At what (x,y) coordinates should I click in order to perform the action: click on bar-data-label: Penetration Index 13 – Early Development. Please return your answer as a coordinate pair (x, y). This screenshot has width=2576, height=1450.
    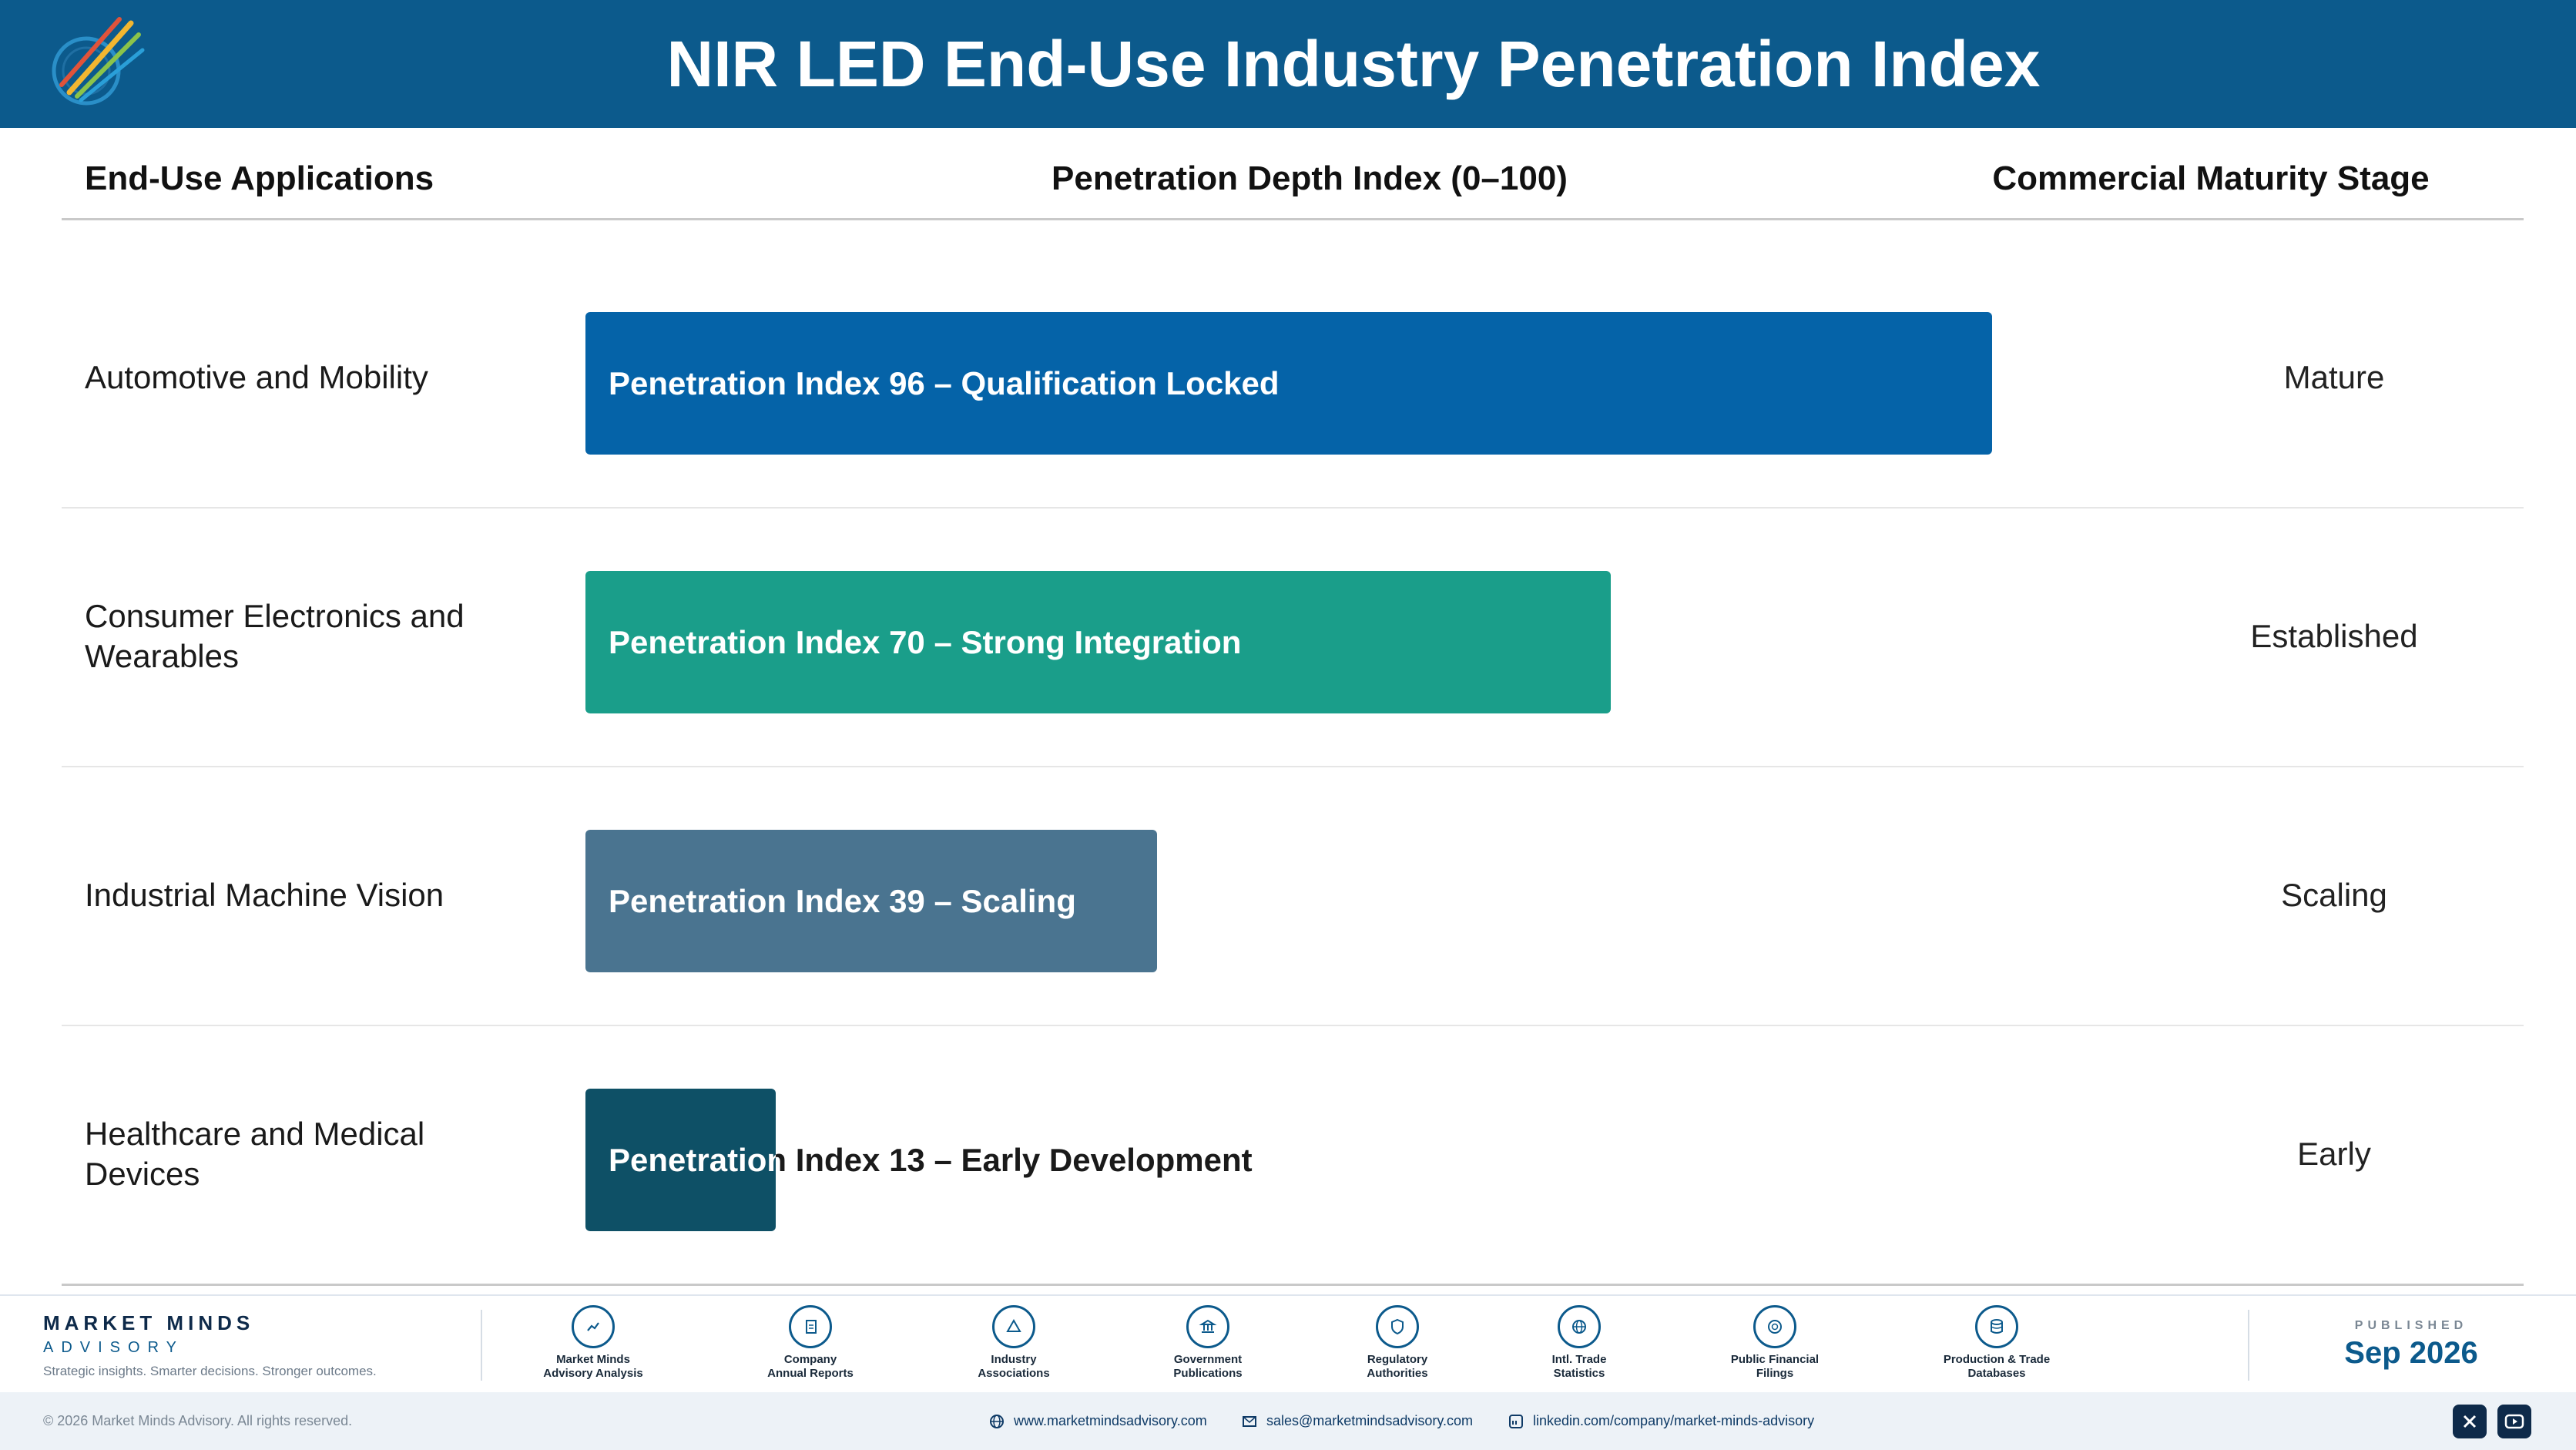
    Looking at the image, I should click on (931, 1160).